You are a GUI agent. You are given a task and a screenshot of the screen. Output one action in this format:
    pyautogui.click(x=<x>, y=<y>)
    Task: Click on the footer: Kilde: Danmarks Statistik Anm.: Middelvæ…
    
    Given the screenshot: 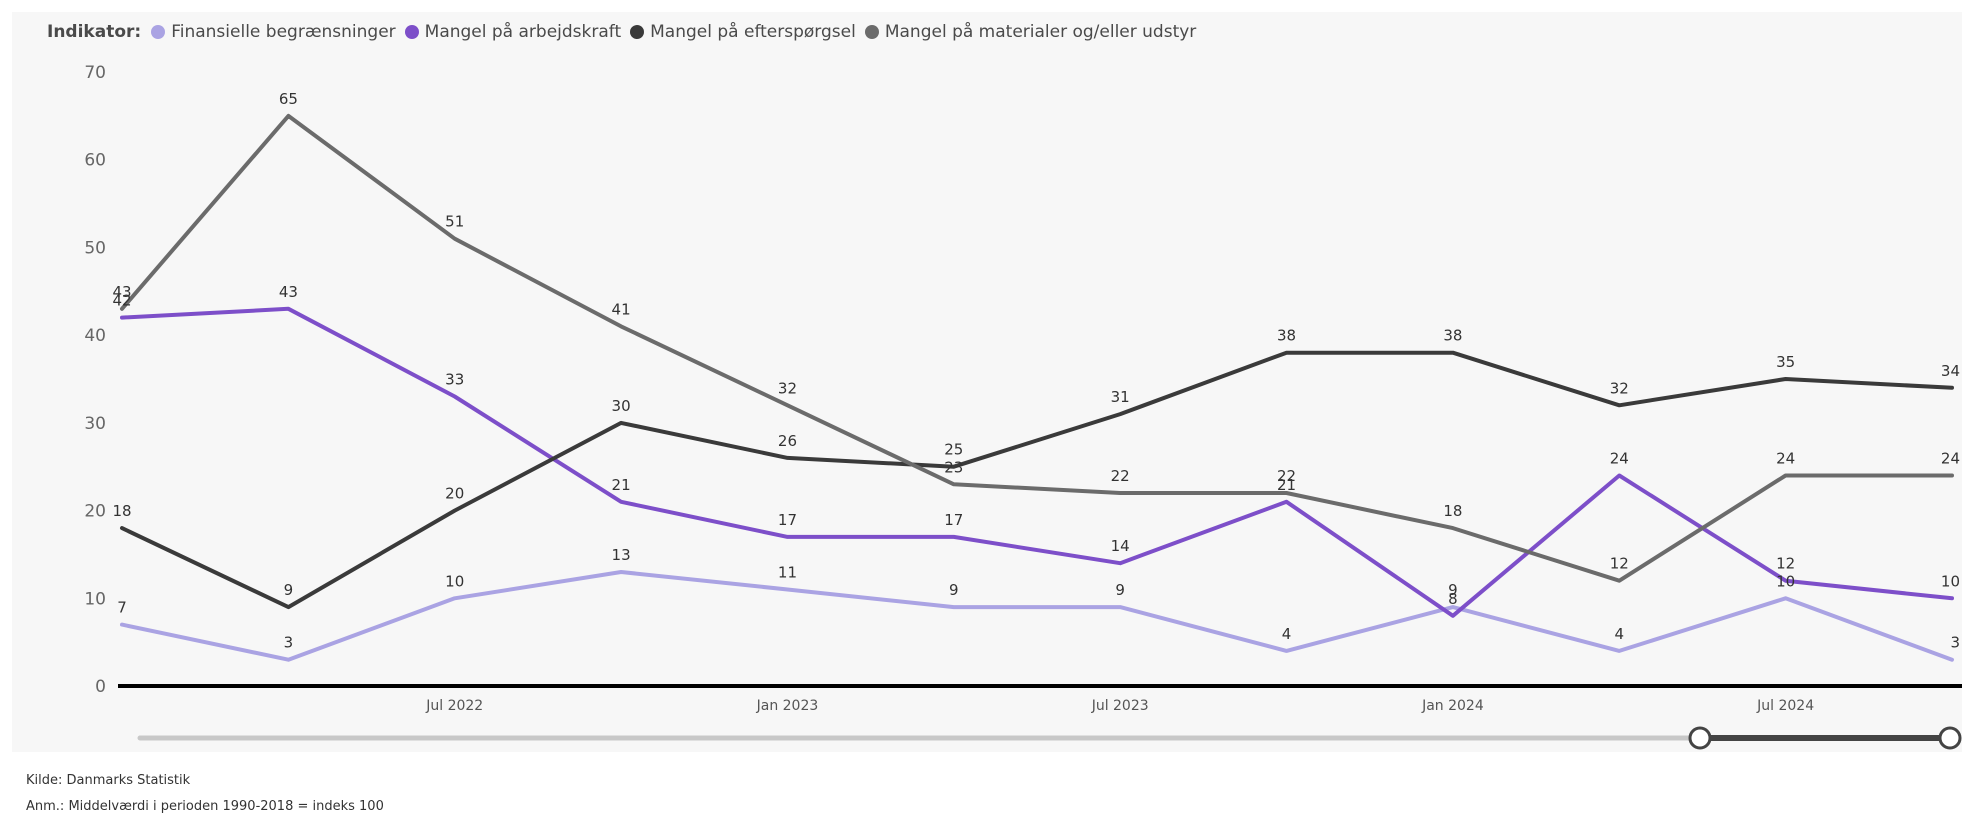 What is the action you would take?
    pyautogui.click(x=205, y=793)
    